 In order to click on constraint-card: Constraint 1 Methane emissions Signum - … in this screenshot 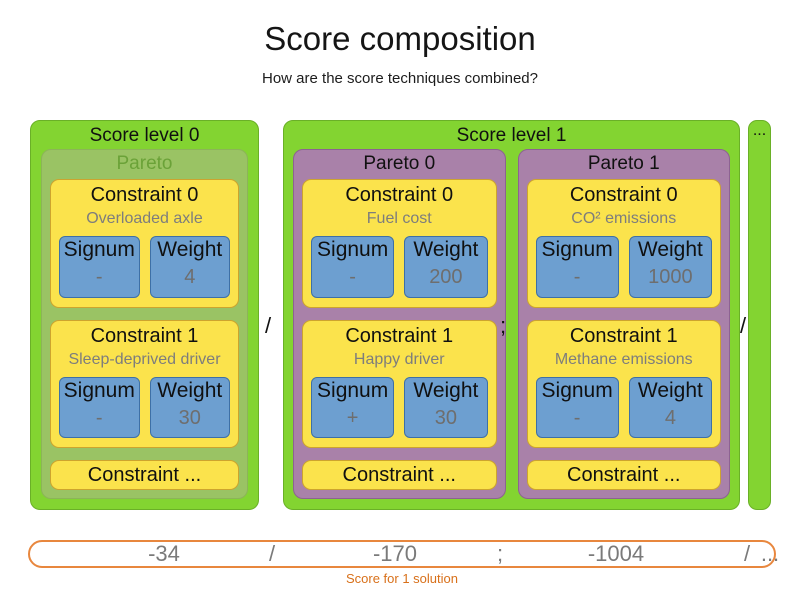, I will do `click(623, 383)`.